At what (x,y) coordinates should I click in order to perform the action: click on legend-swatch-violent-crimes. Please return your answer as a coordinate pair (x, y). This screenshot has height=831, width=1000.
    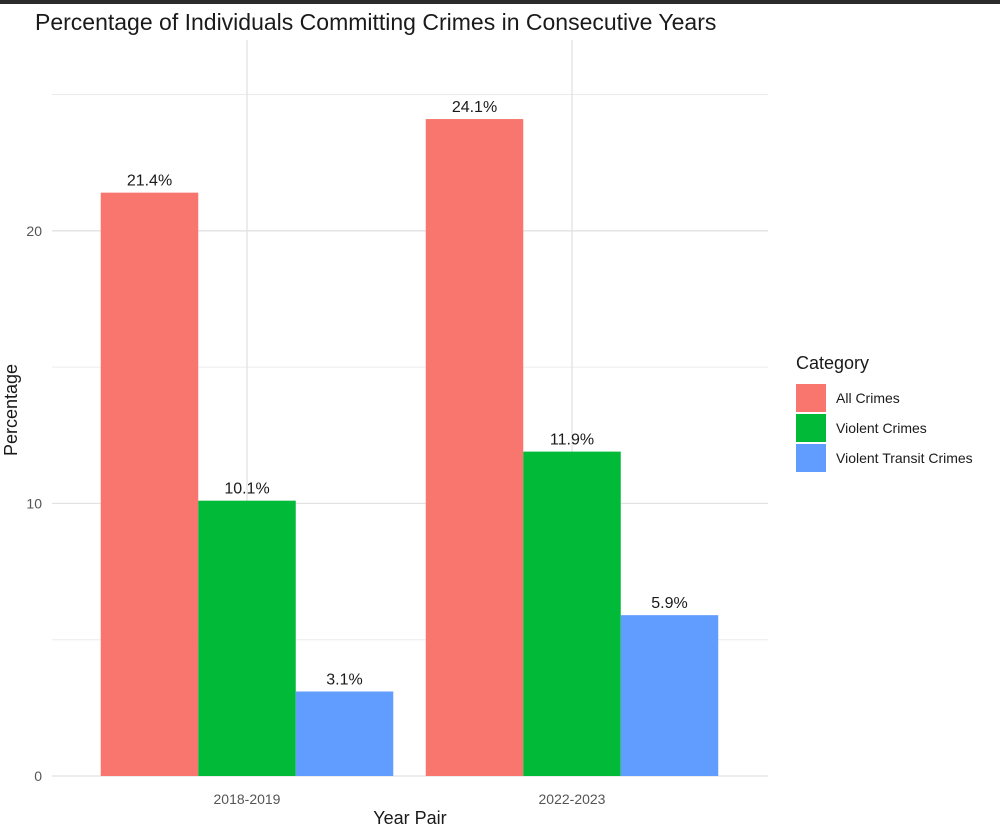
    Looking at the image, I should click on (811, 428).